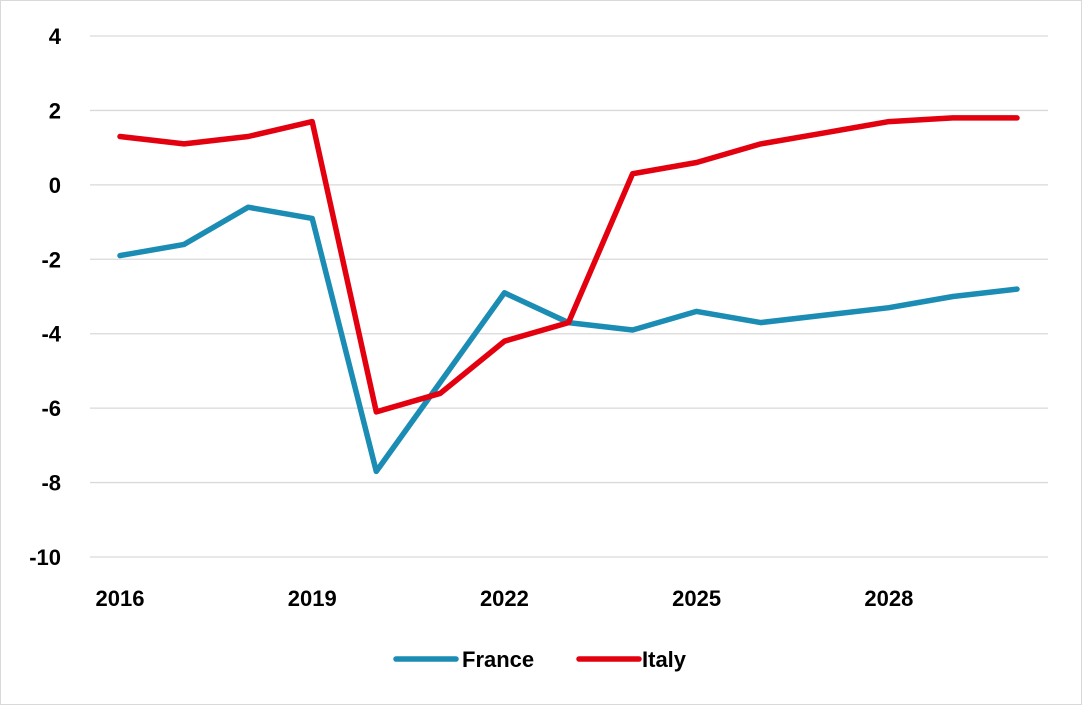 The height and width of the screenshot is (709, 1082). What do you see at coordinates (51, 408) in the screenshot?
I see `y-tick-label: -6` at bounding box center [51, 408].